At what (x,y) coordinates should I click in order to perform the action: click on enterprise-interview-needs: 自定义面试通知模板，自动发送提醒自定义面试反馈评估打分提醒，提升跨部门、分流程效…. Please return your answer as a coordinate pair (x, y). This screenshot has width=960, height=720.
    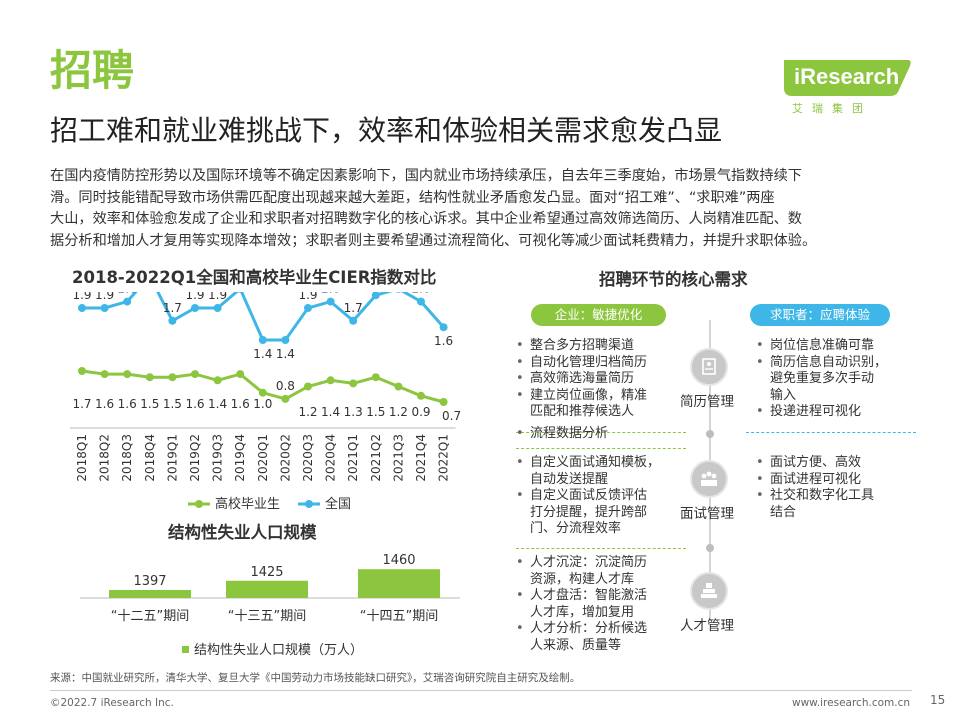
    Looking at the image, I should click on (596, 496).